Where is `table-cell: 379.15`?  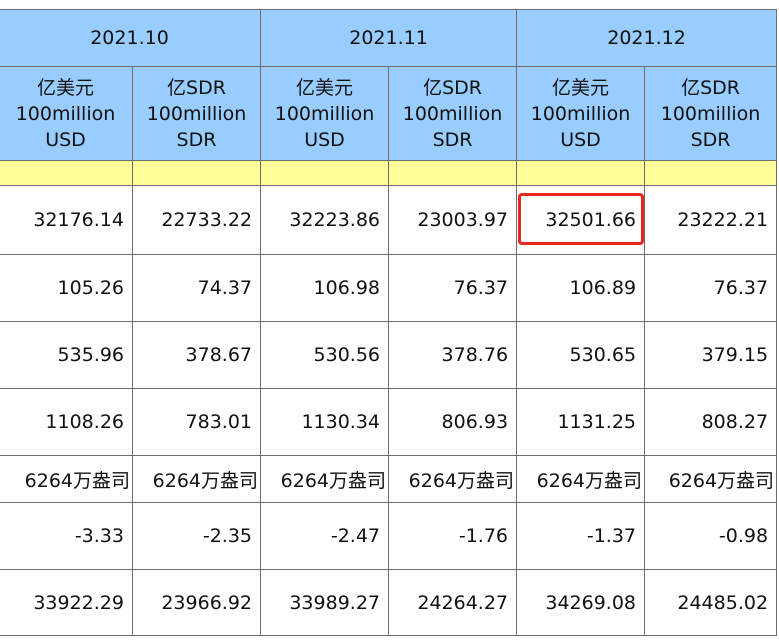 table-cell: 379.15 is located at coordinates (711, 355).